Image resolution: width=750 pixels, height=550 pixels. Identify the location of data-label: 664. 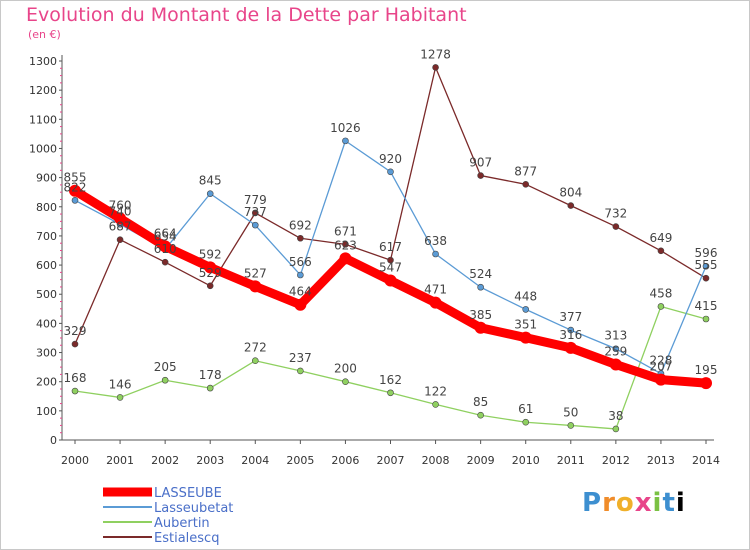
(165, 233).